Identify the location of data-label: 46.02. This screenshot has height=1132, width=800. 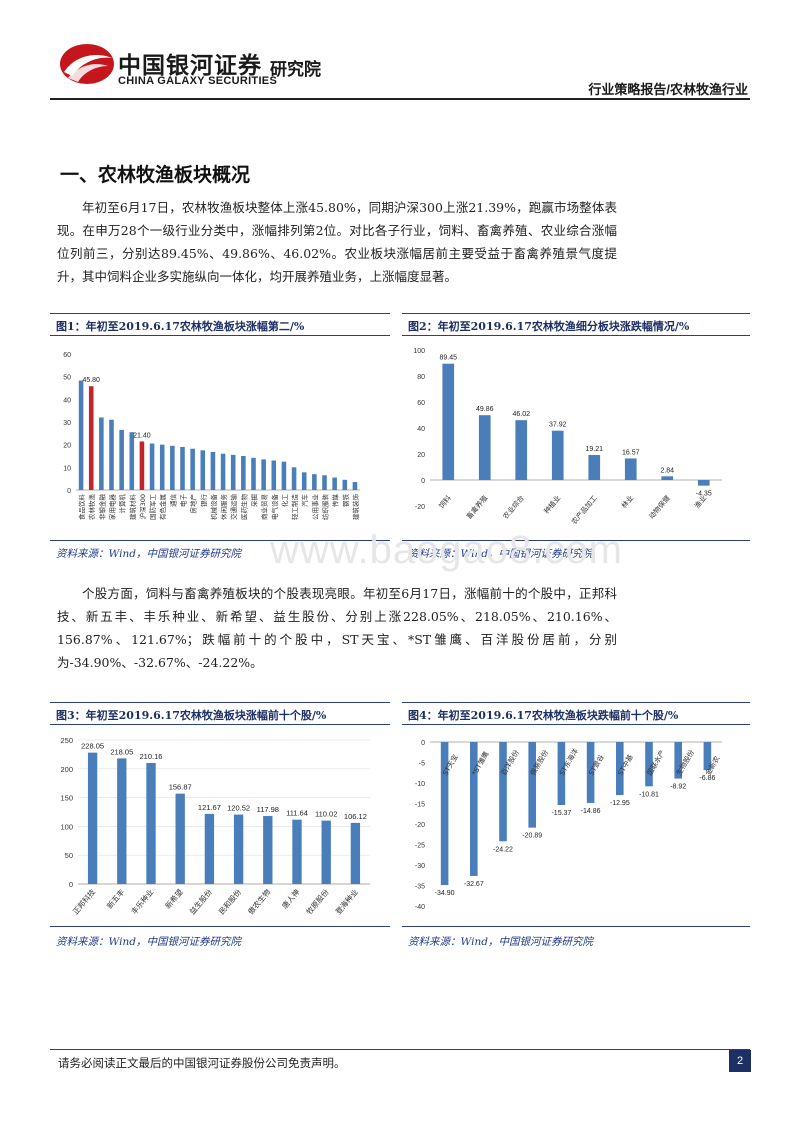
(521, 414).